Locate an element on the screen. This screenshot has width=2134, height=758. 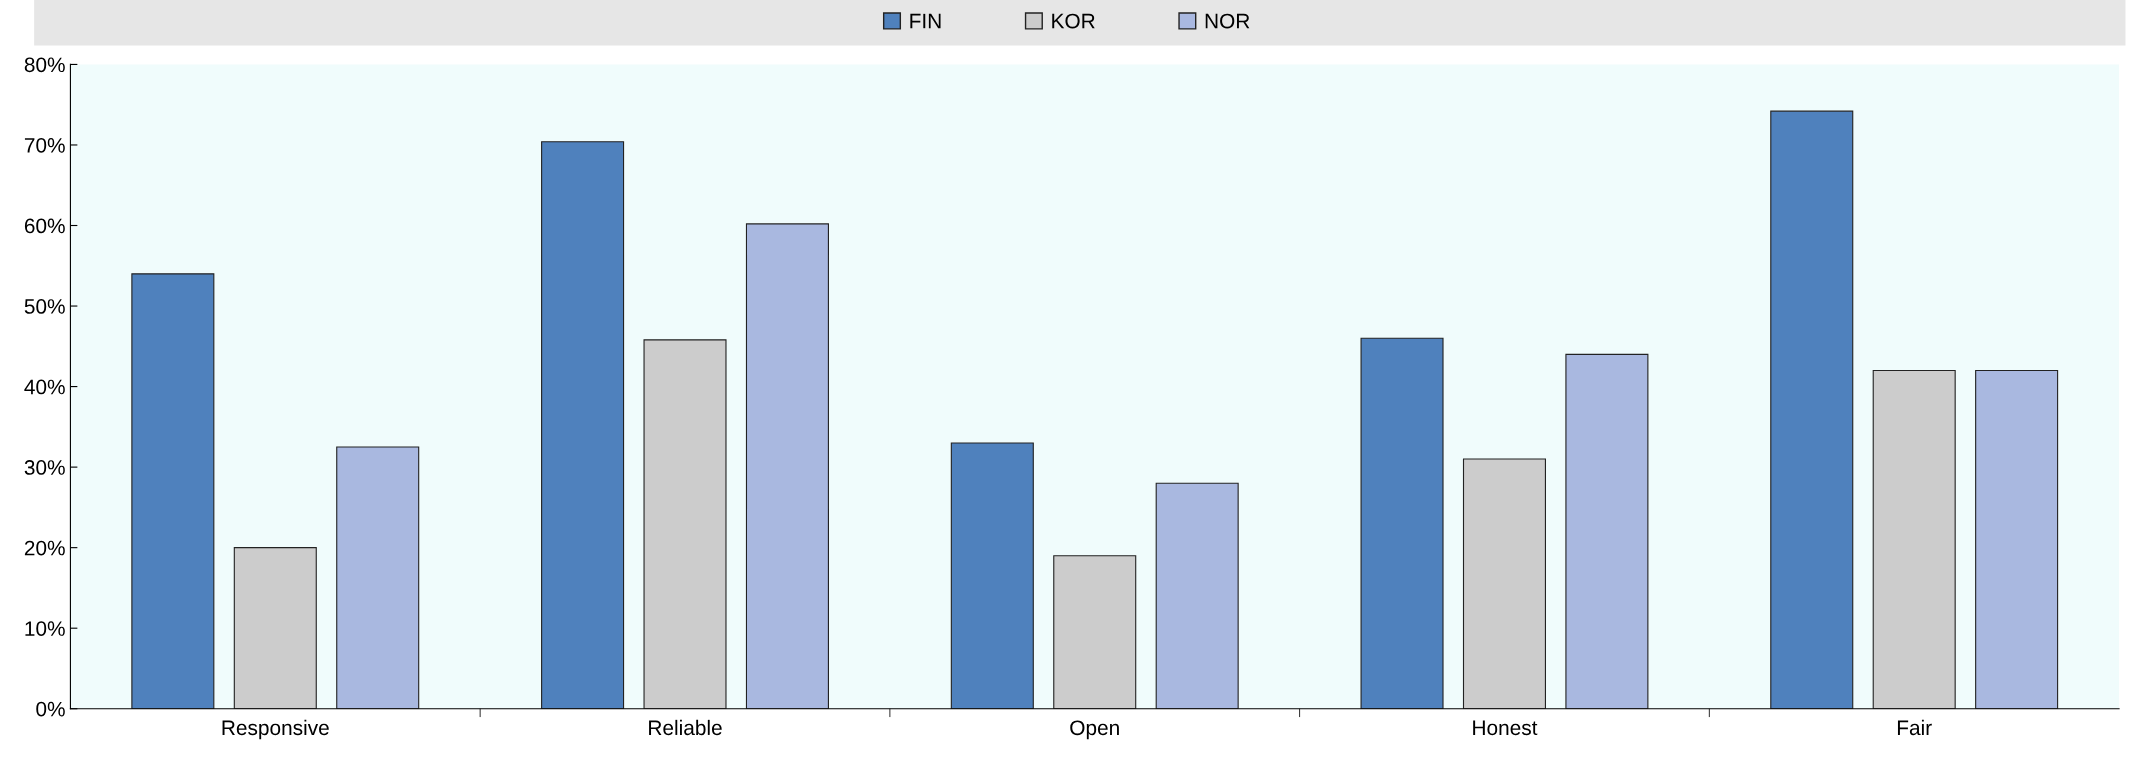
x-tick-label: Fair is located at coordinates (1914, 727).